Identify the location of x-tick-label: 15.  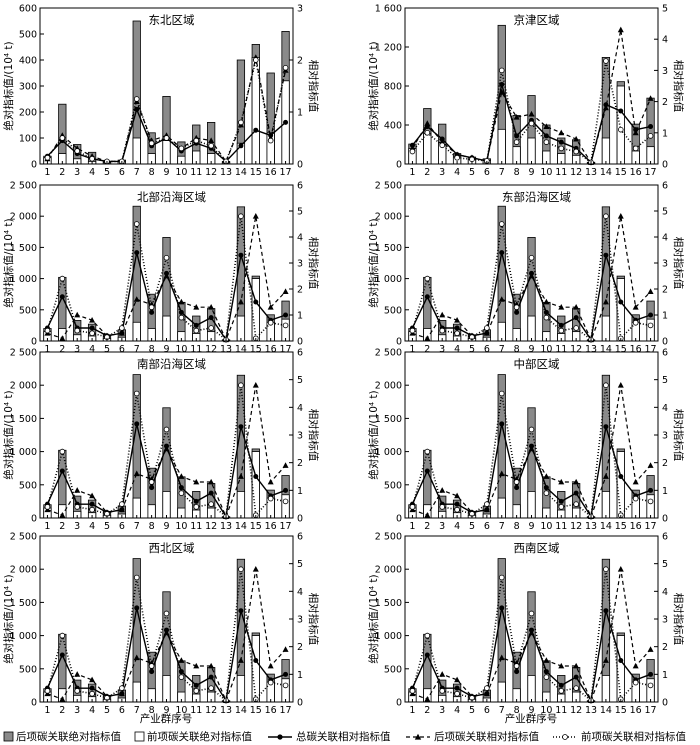
(256, 349).